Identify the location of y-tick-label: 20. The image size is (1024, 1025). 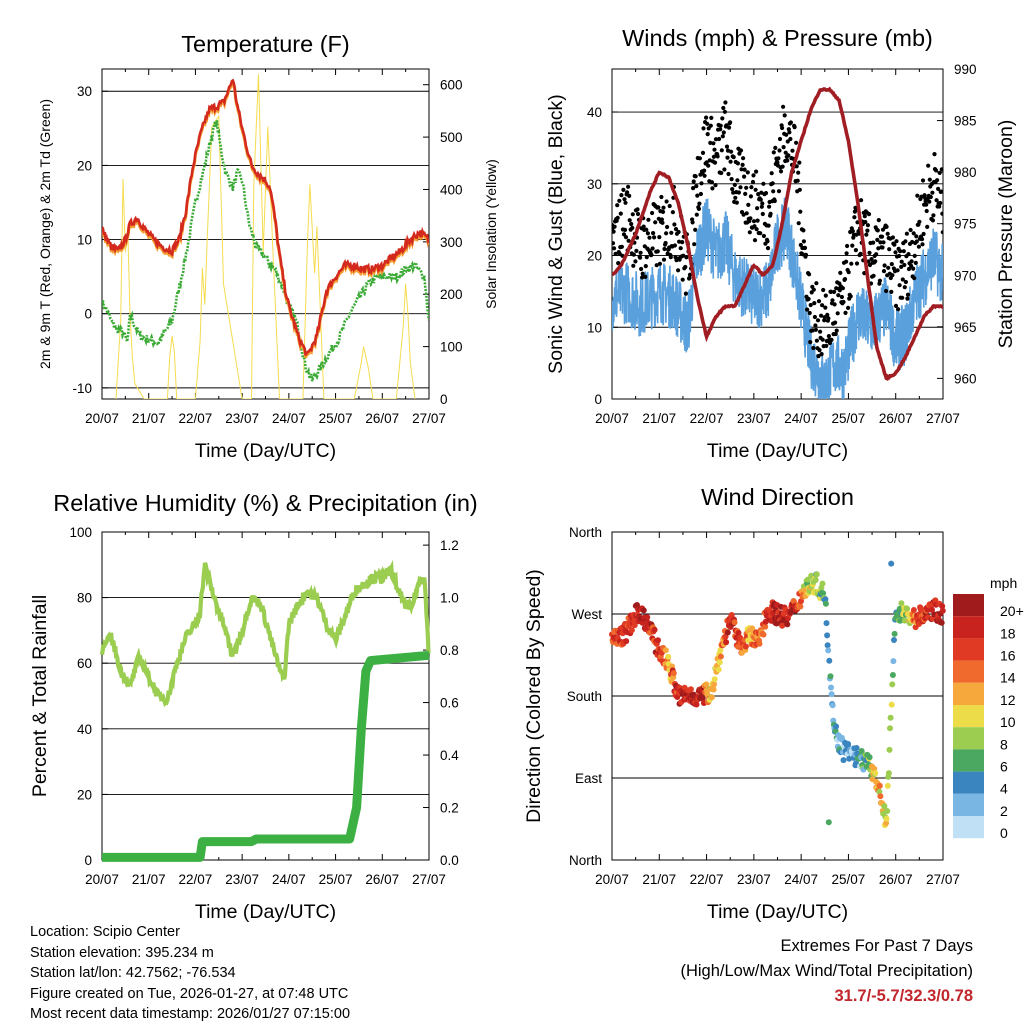
(84, 794).